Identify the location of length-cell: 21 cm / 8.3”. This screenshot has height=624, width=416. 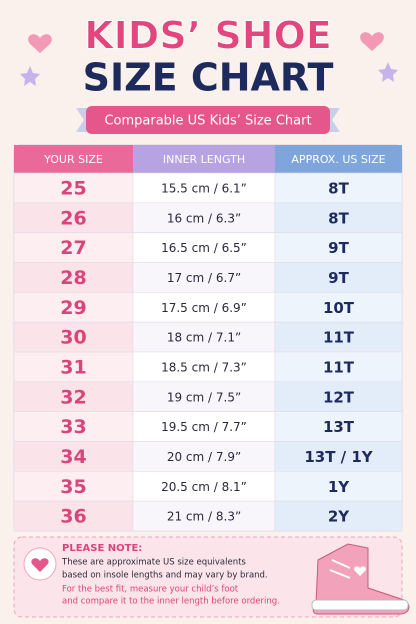
(204, 517).